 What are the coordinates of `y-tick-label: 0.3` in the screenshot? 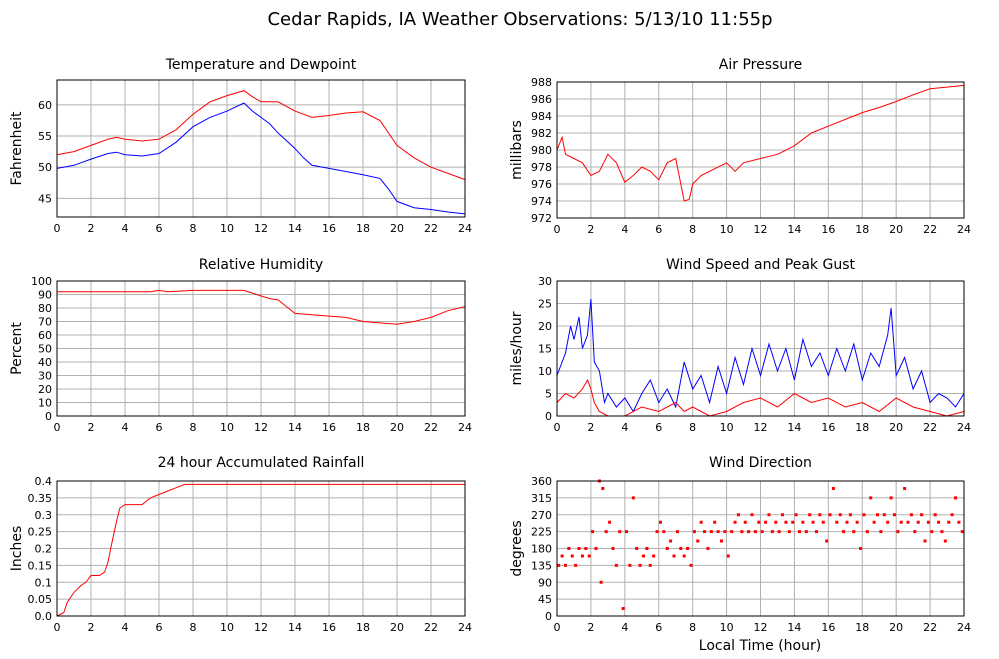 It's located at (44, 515).